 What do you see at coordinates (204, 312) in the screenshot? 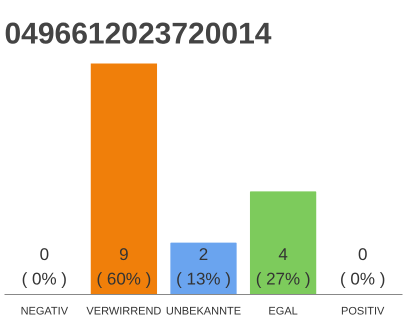
I see `x-tick-label: UNBEKANNTE` at bounding box center [204, 312].